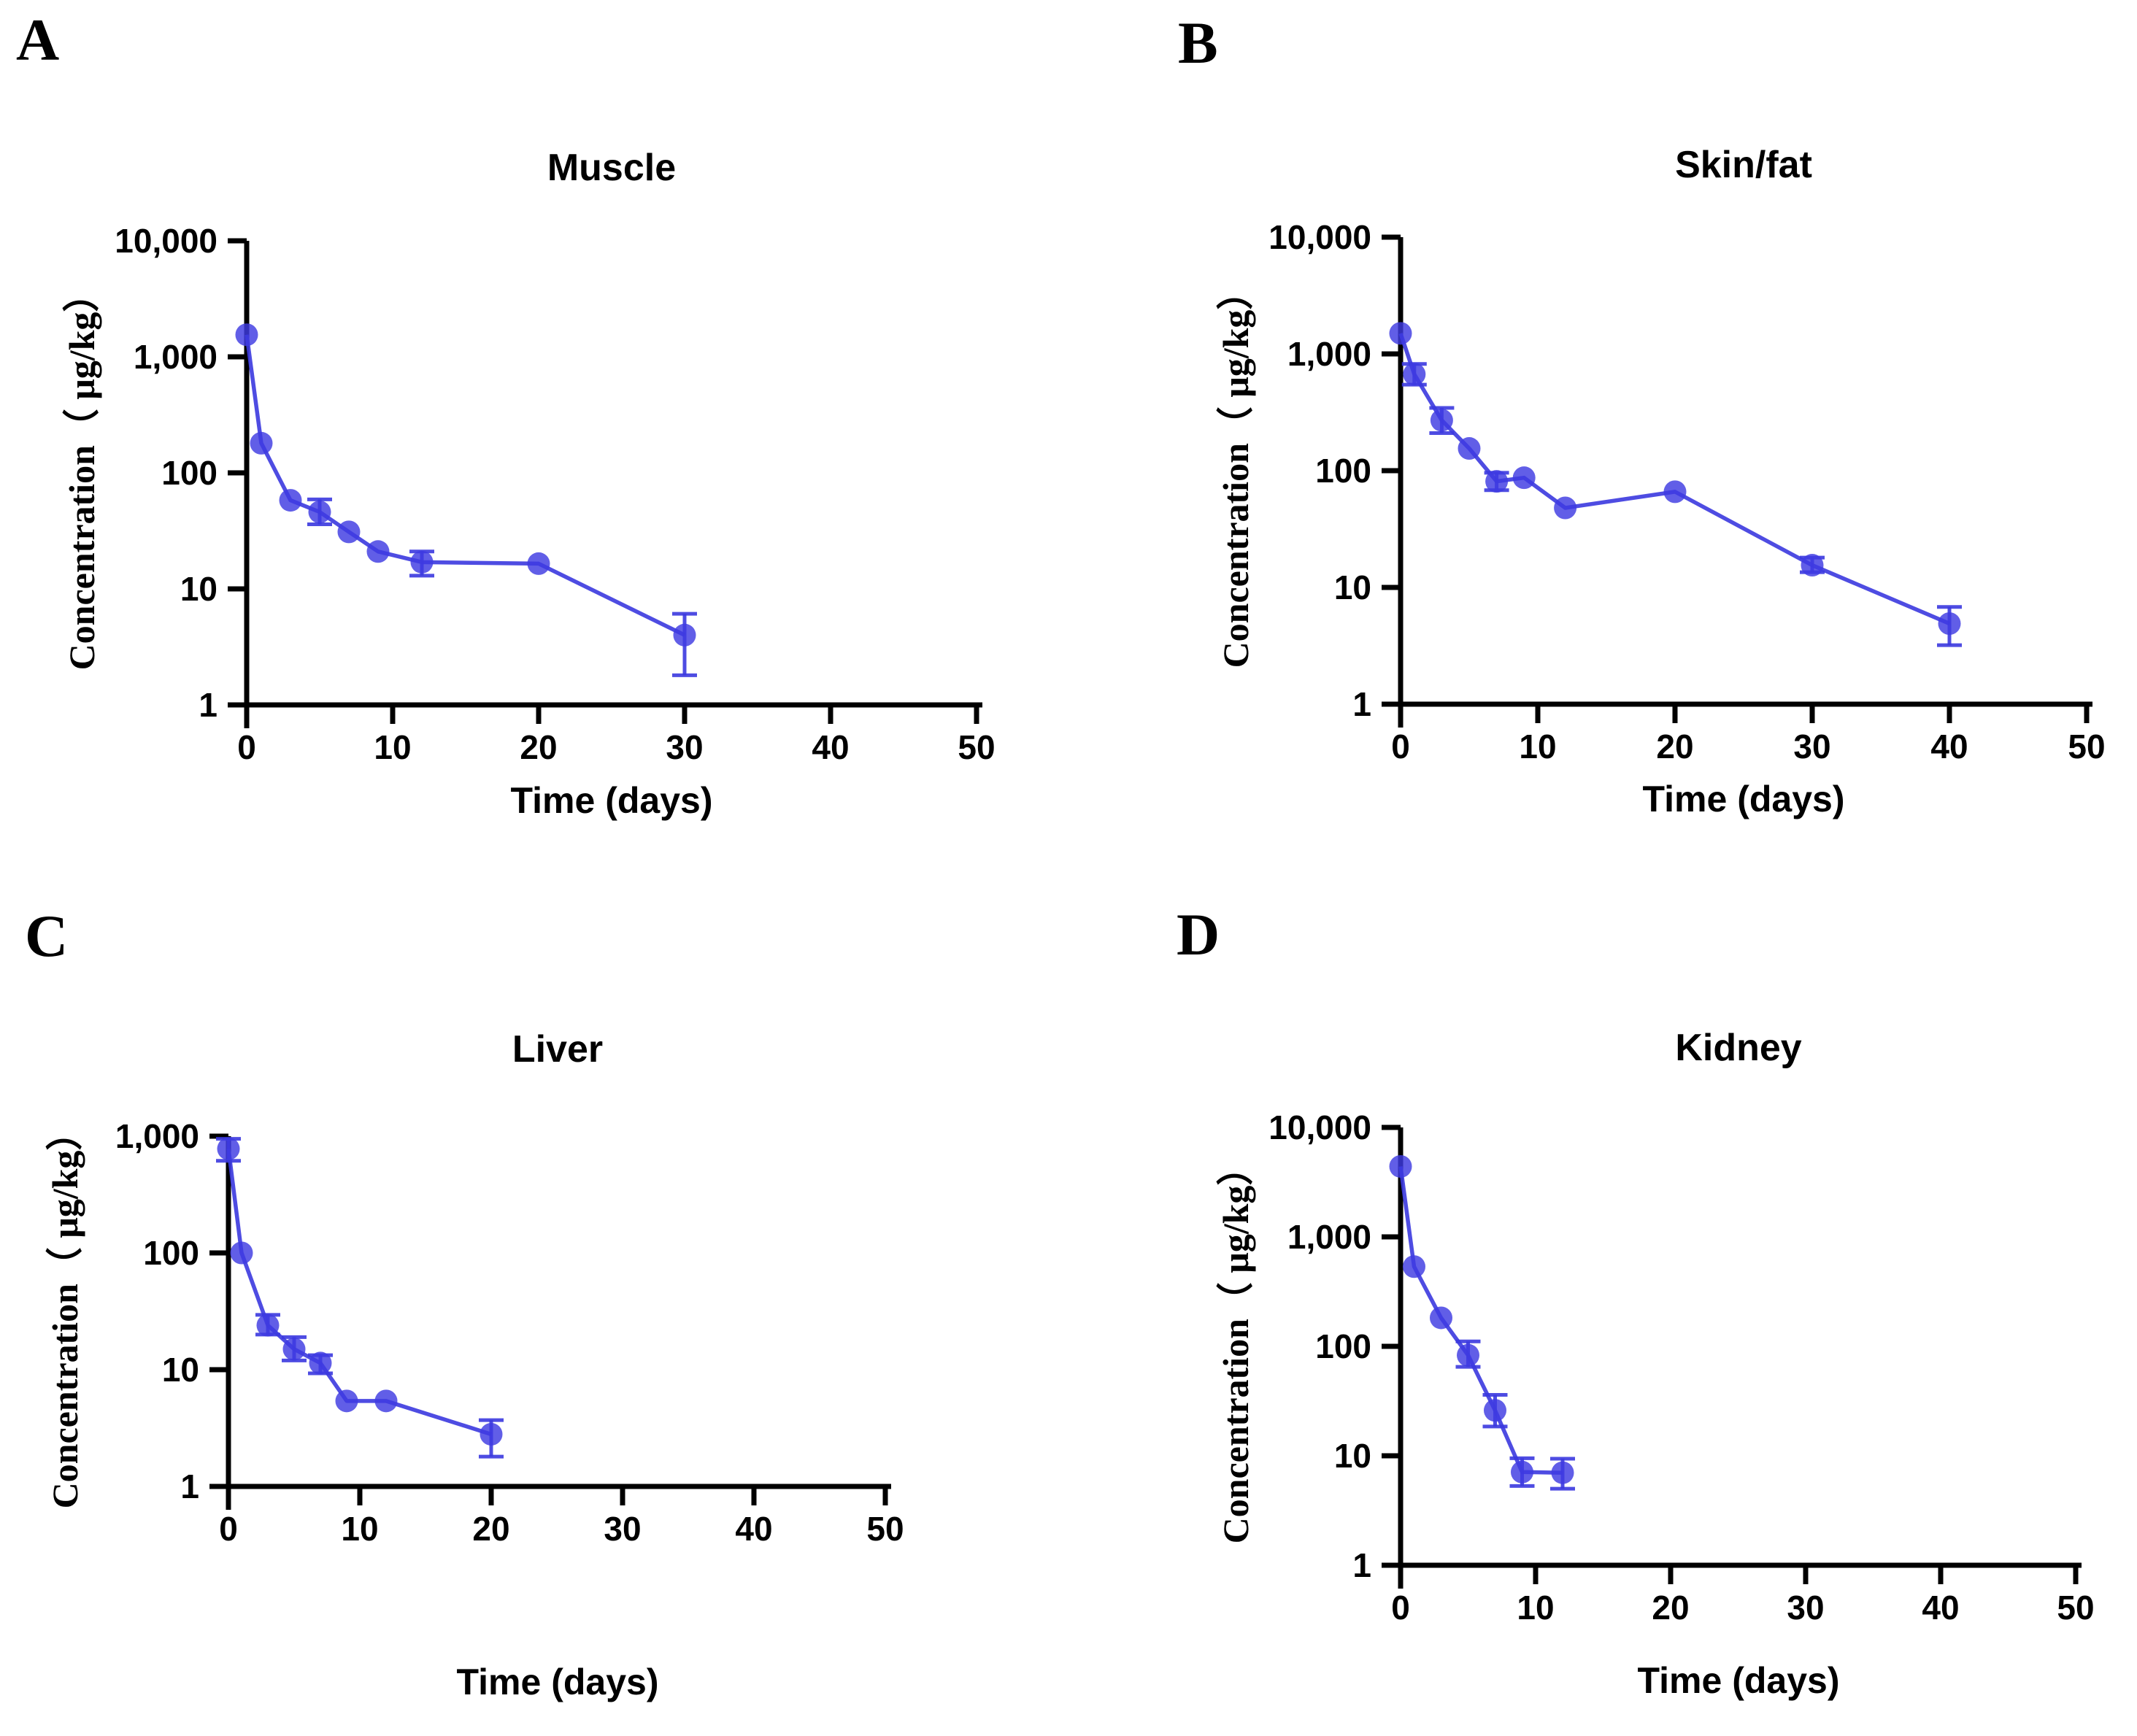  Describe the element at coordinates (558, 1049) in the screenshot. I see `chart-title: Liver` at that location.